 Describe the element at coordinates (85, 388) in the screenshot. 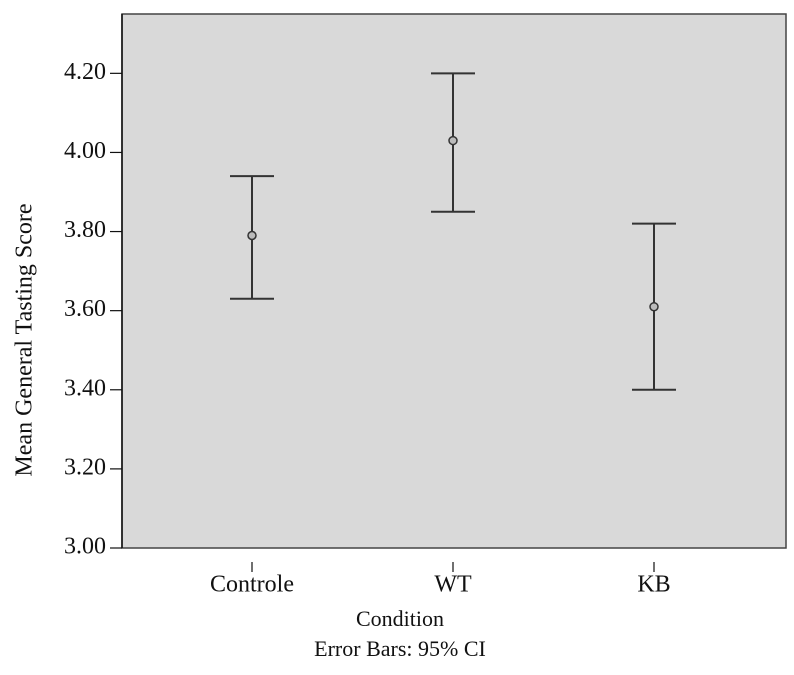

I see `y-tick-label: 3.40` at that location.